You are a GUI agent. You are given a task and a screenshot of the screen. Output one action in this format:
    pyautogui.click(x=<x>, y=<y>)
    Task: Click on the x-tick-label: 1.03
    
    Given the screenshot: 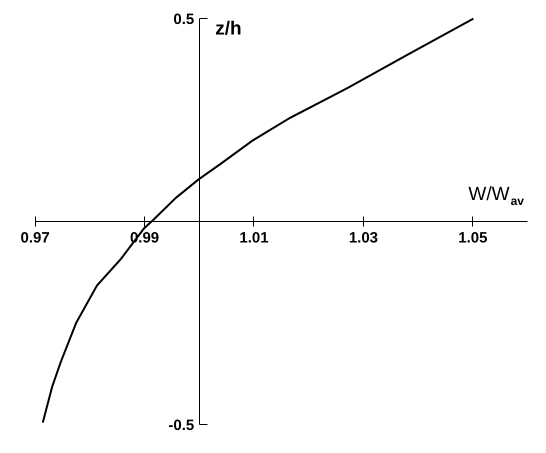 What is the action you would take?
    pyautogui.click(x=363, y=237)
    